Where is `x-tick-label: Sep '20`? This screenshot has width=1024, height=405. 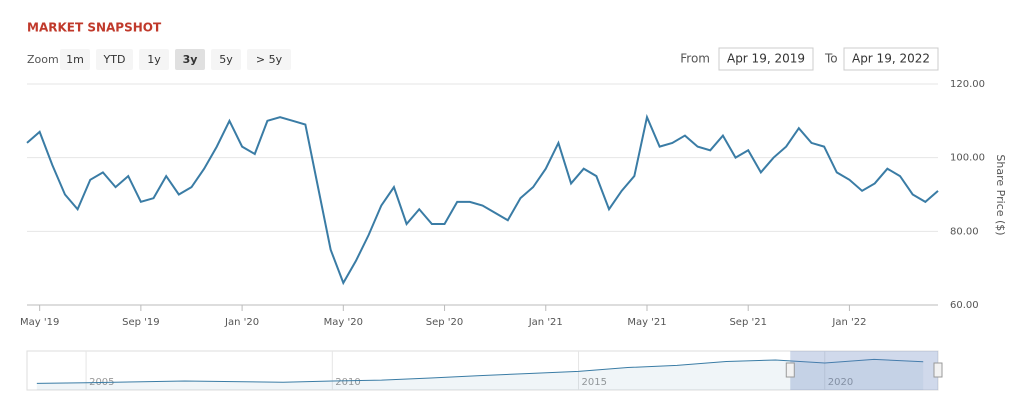
x-tick-label: Sep '20 is located at coordinates (445, 322).